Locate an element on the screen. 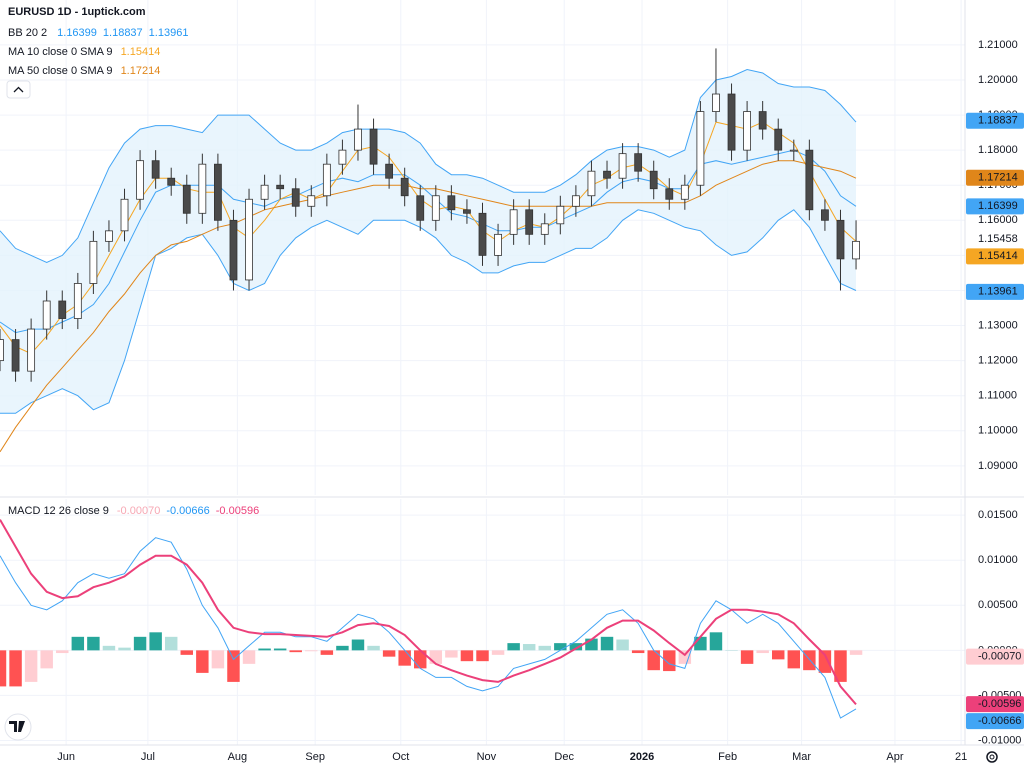 The width and height of the screenshot is (1024, 768). price-tag-label: -0.00596 is located at coordinates (999, 704).